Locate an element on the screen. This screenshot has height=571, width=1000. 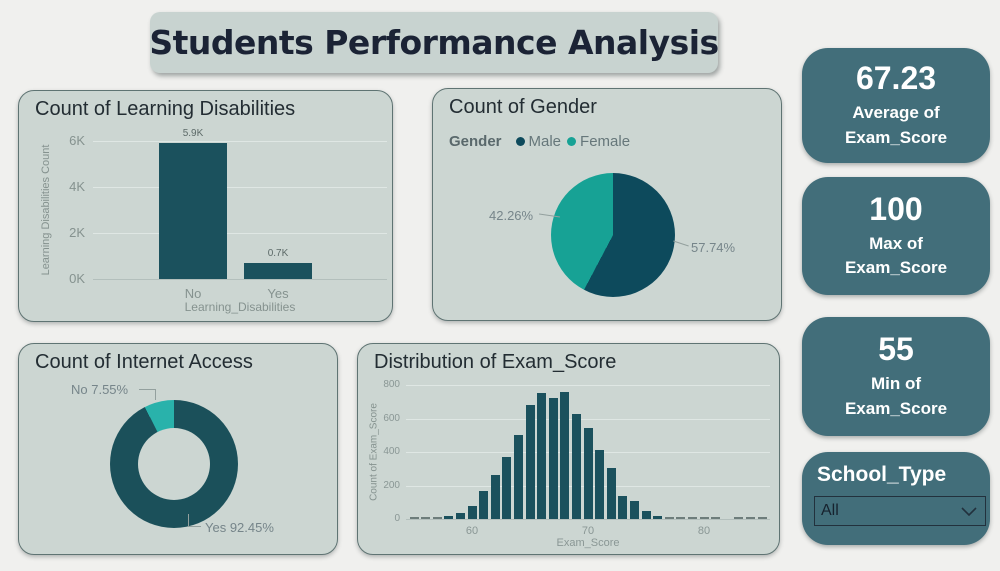
x-tick-label: 80 is located at coordinates (704, 531).